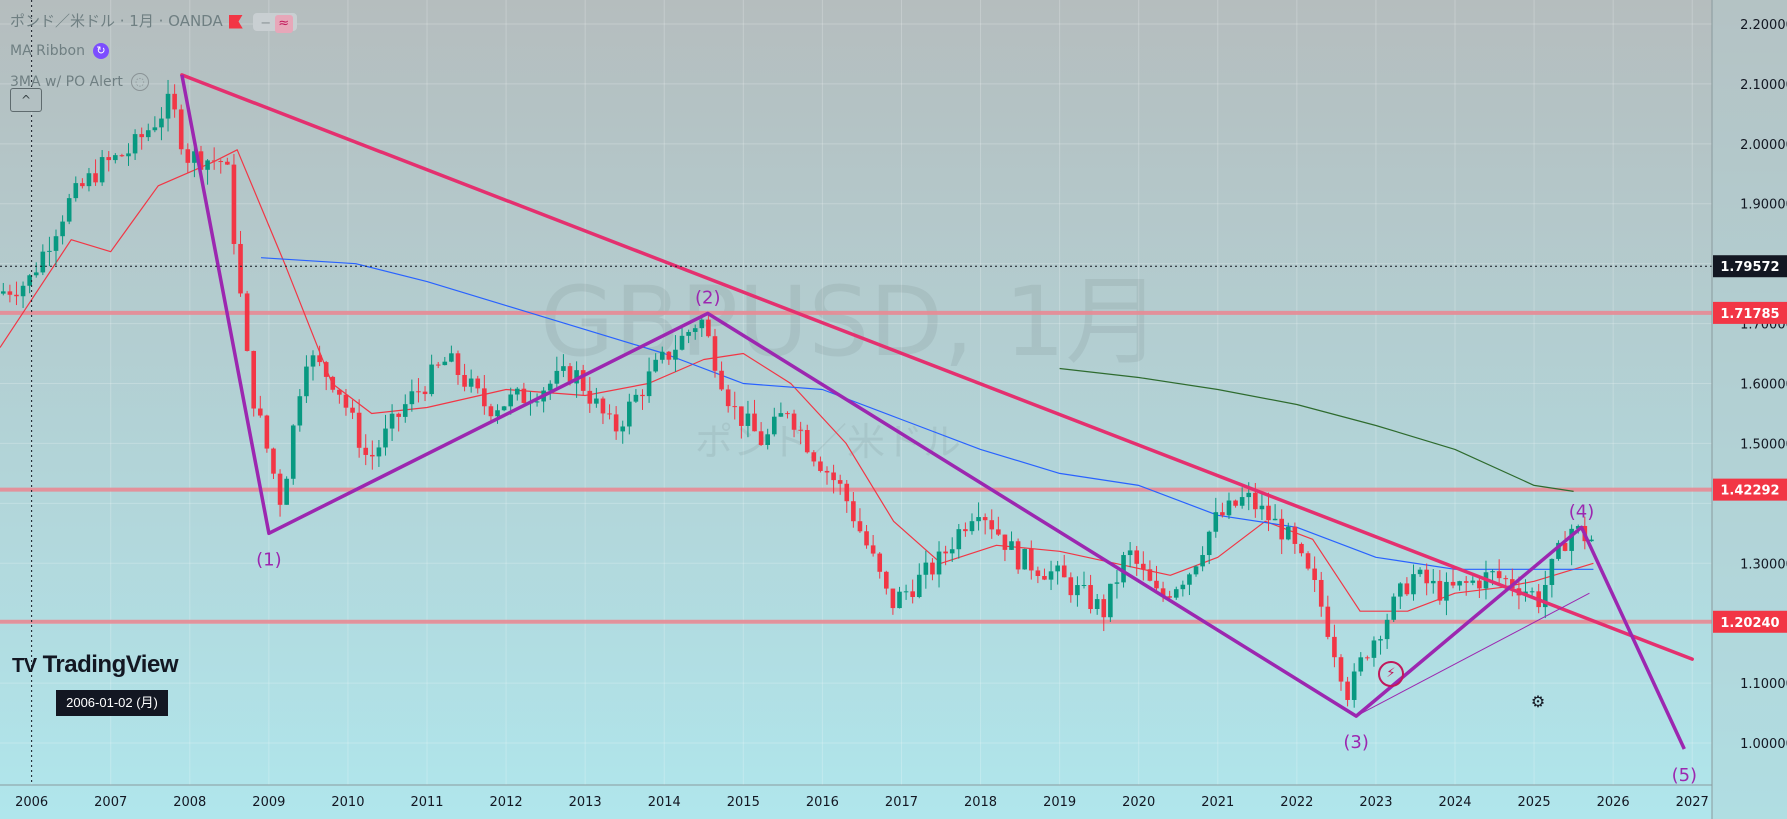  Describe the element at coordinates (95, 665) in the screenshot. I see `tradingview-logo: TV TradingView` at that location.